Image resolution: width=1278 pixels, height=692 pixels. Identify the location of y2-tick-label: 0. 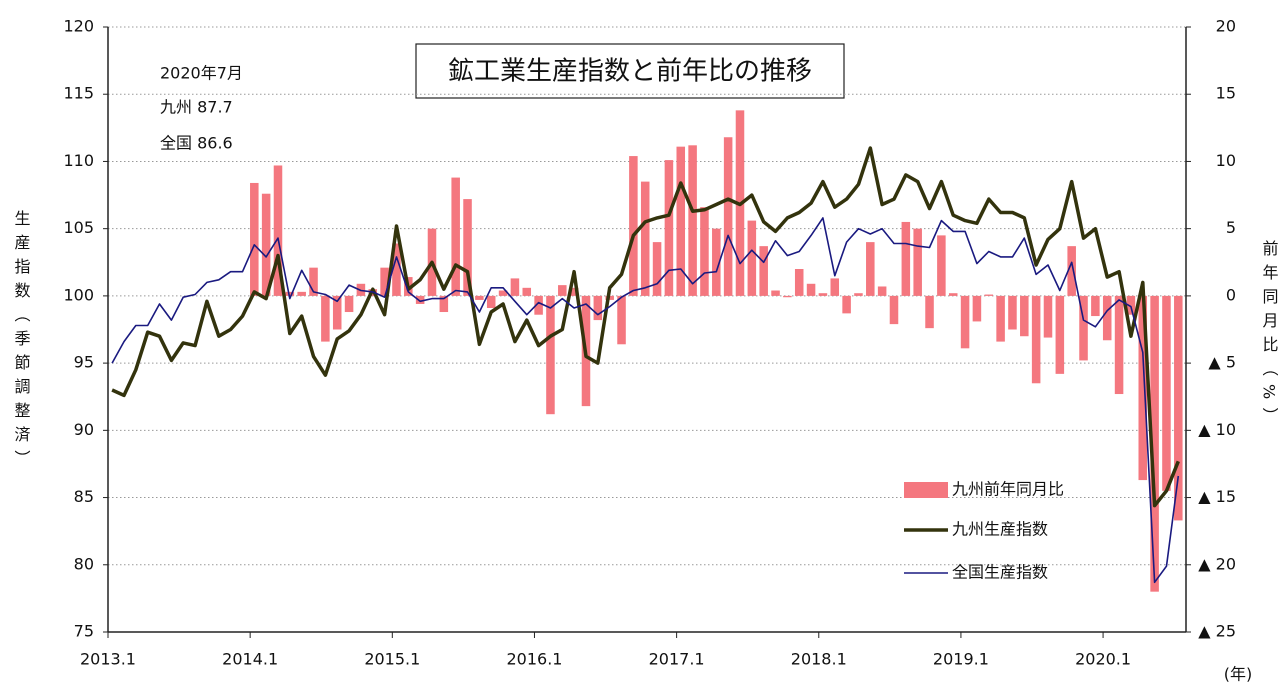
(1231, 294).